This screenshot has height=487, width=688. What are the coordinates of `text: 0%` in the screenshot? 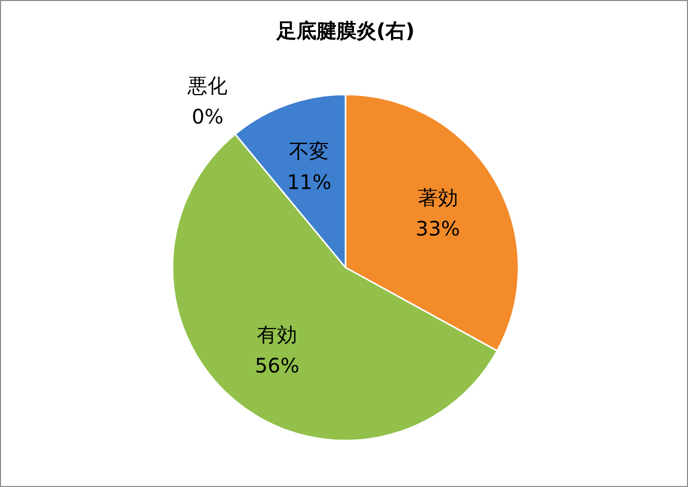 It's located at (208, 116).